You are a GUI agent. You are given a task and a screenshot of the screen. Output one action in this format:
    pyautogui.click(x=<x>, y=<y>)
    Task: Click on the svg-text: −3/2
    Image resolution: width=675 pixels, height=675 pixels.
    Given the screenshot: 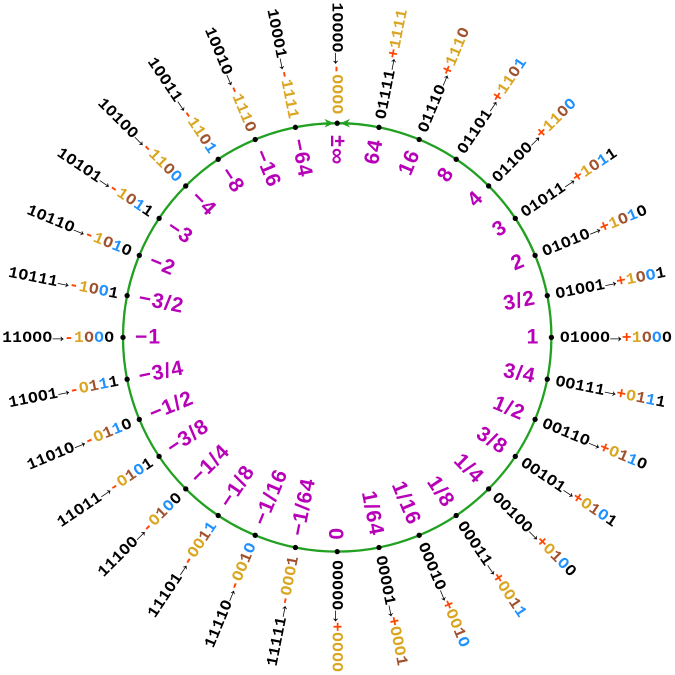 What is the action you would take?
    pyautogui.click(x=161, y=302)
    